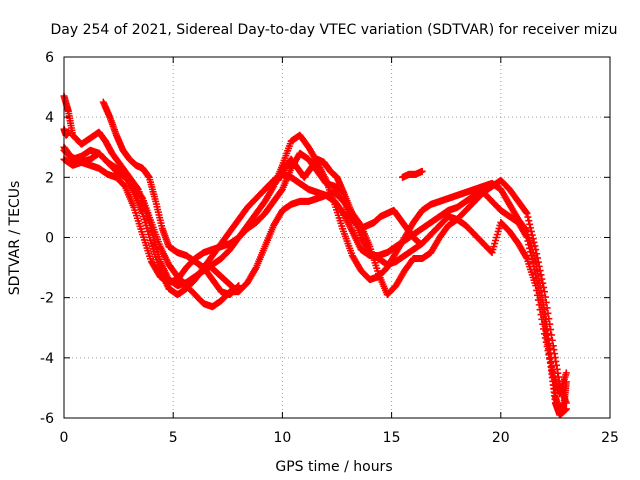 Image resolution: width=640 pixels, height=480 pixels. Describe the element at coordinates (49, 239) in the screenshot. I see `y-tick-label: 0` at that location.